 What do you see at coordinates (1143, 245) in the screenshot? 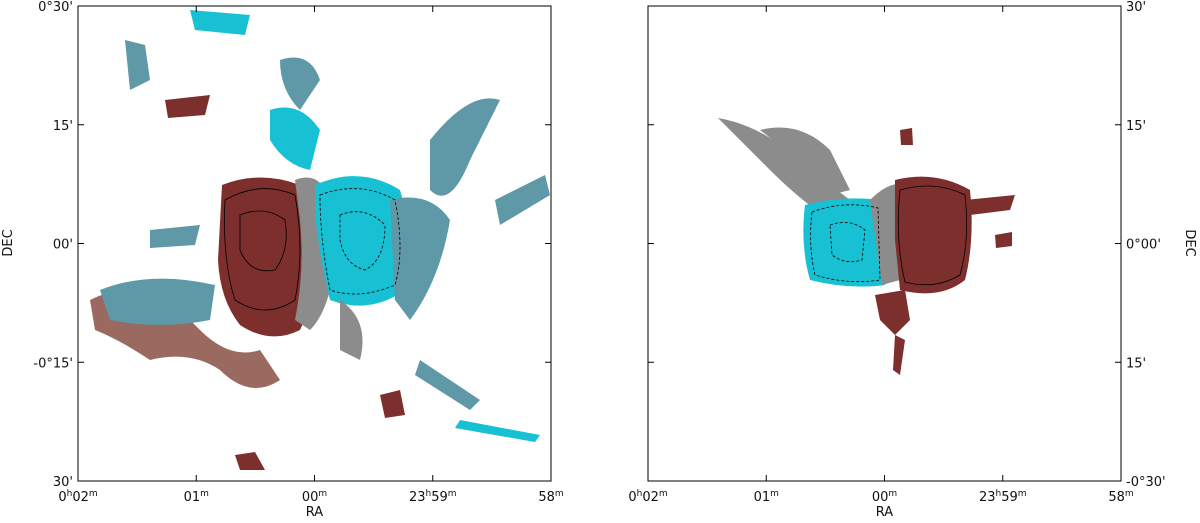
I see `y-tick-label: 0°00'` at bounding box center [1143, 245].